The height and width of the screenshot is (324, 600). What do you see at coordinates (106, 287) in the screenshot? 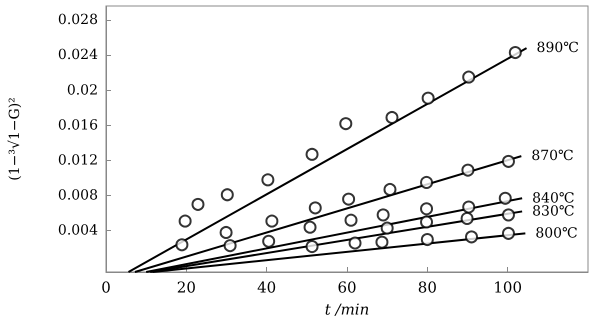
I see `x-tick-label: 0` at bounding box center [106, 287].